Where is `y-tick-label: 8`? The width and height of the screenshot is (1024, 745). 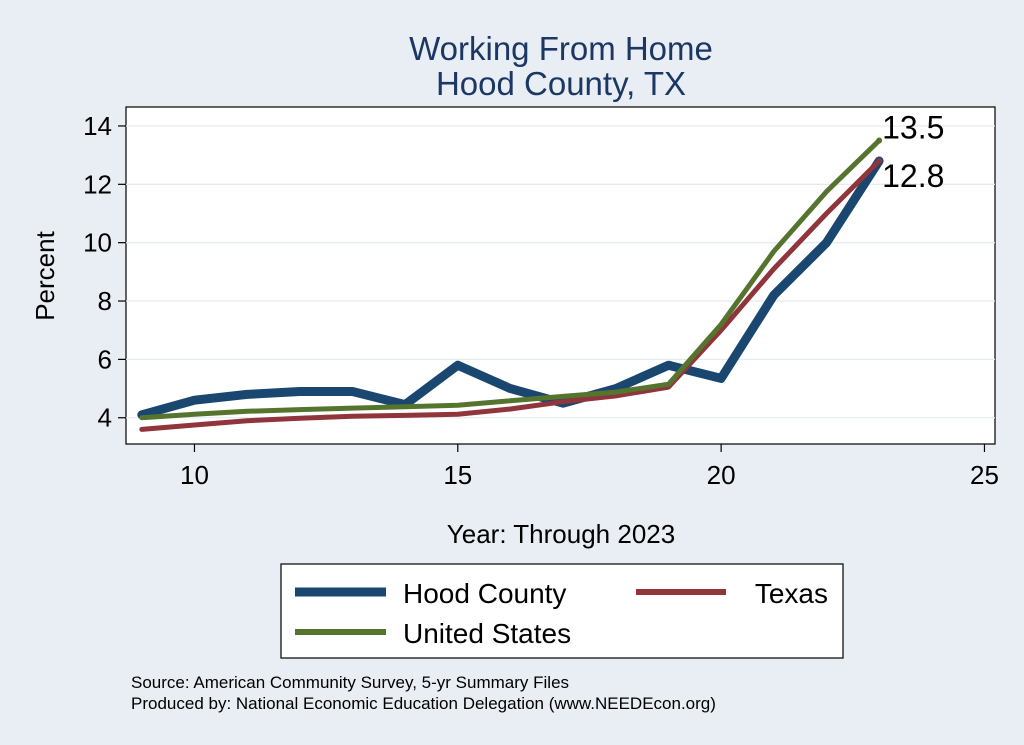
y-tick-label: 8 is located at coordinates (105, 301).